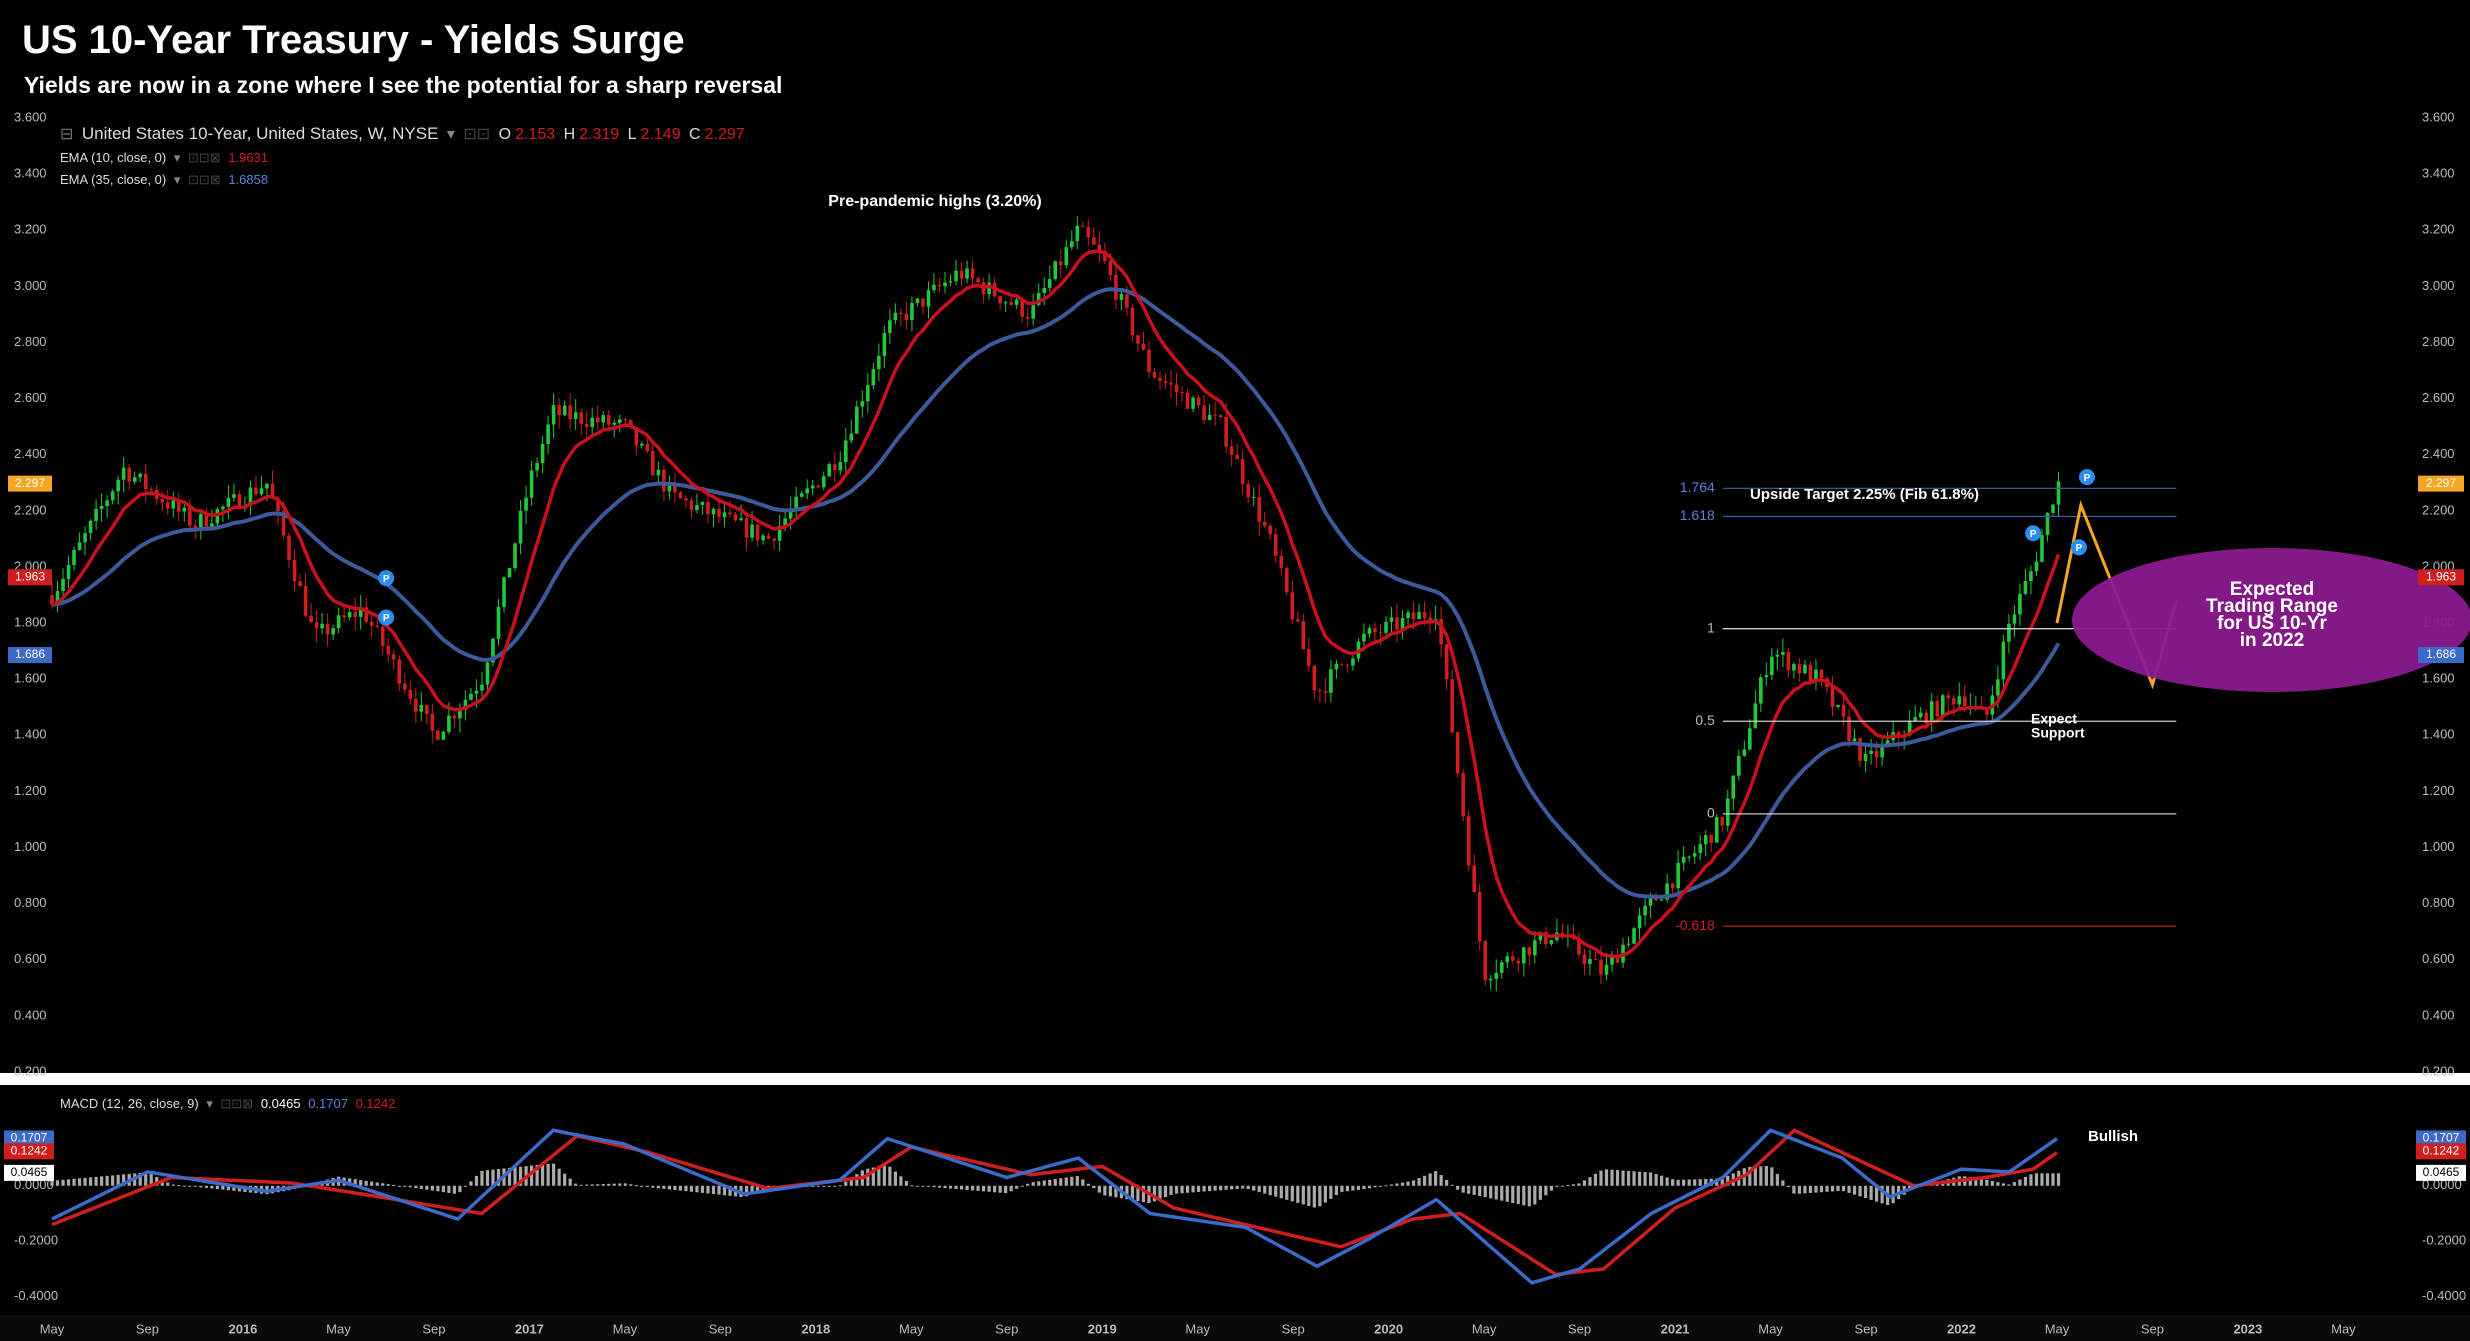  I want to click on macd-label-left: 0.0465, so click(29, 1172).